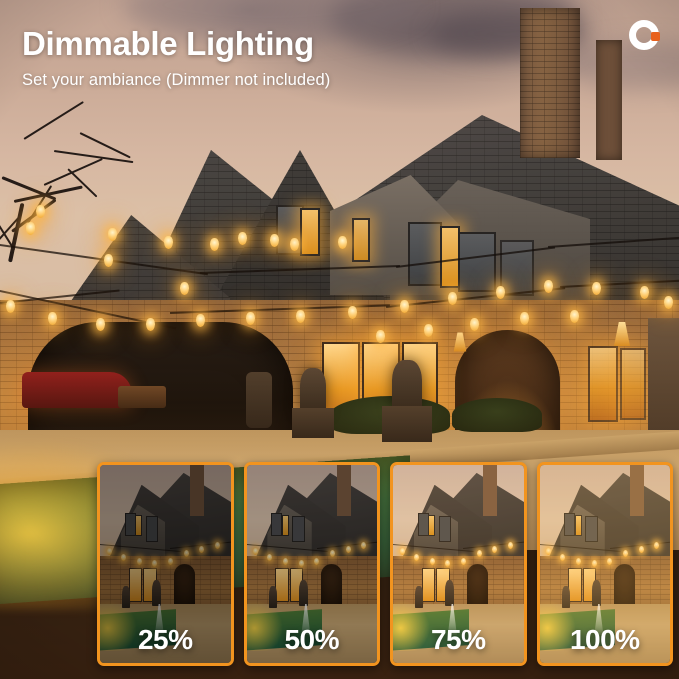 The height and width of the screenshot is (679, 679). Describe the element at coordinates (609, 100) in the screenshot. I see `chimney-secondary` at that location.